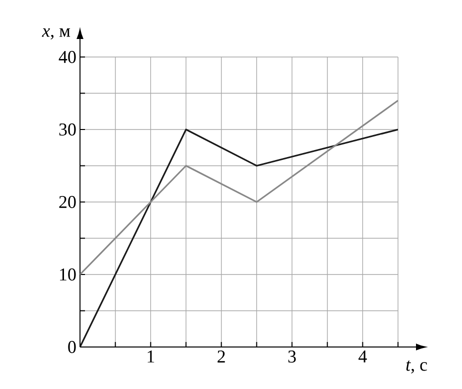  What do you see at coordinates (292, 356) in the screenshot?
I see `x-tick-label: 3` at bounding box center [292, 356].